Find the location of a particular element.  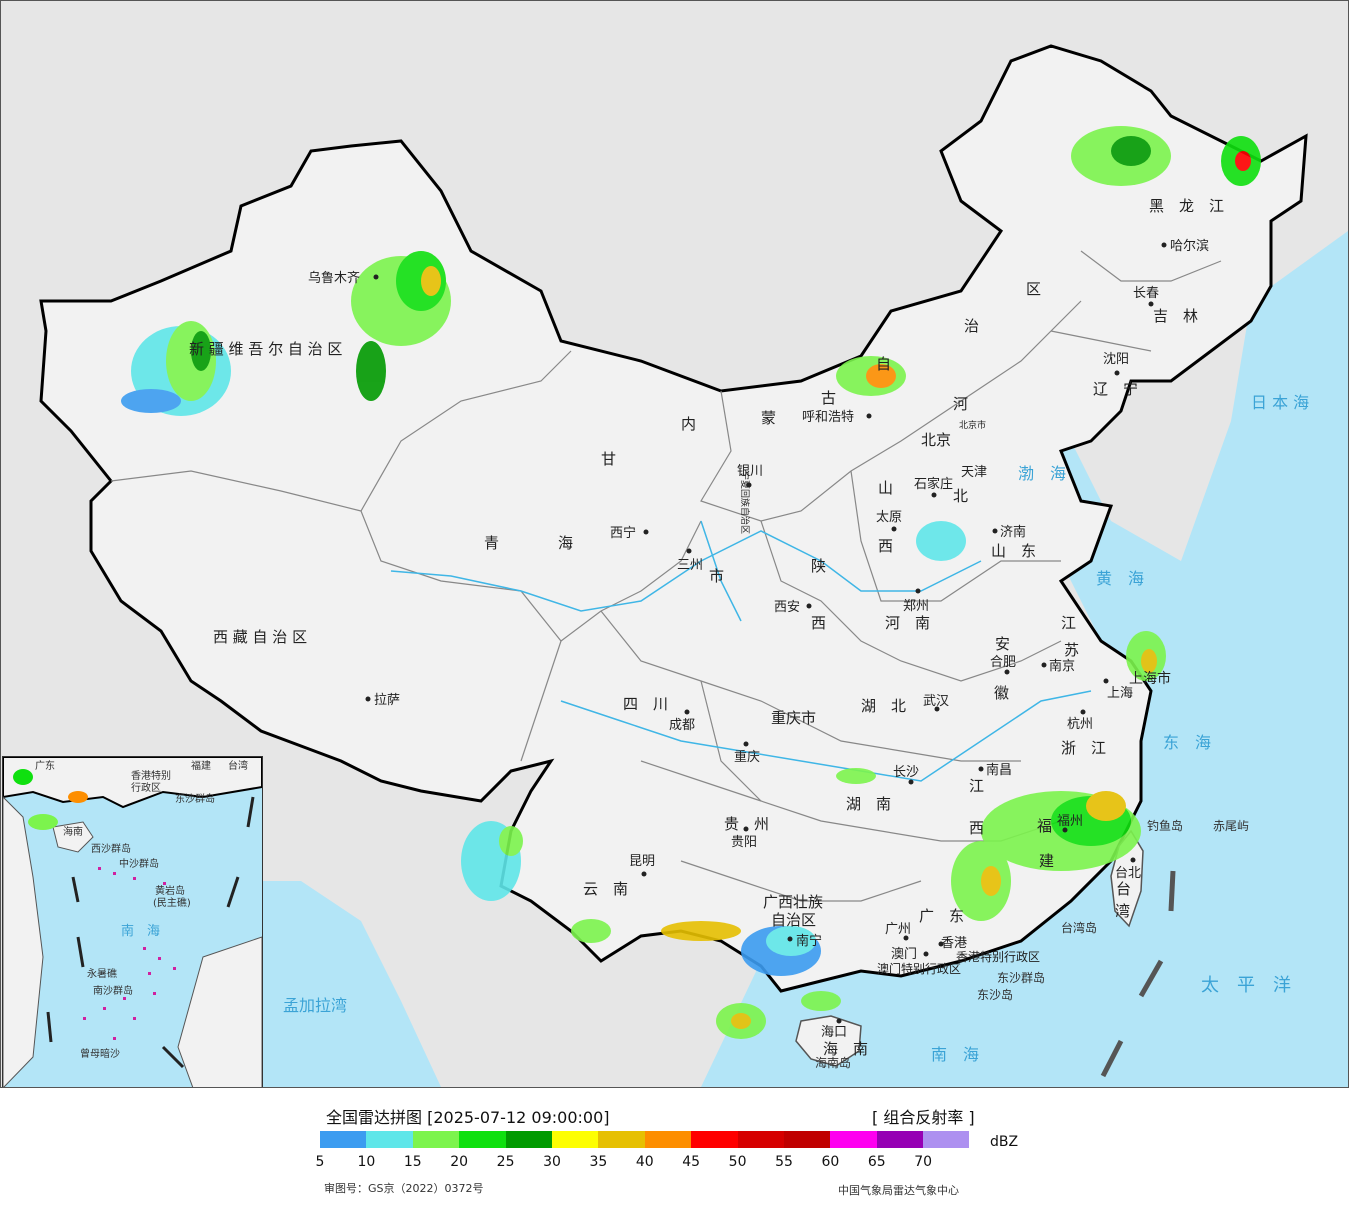

city-chongqing: 重庆 is located at coordinates (747, 753).